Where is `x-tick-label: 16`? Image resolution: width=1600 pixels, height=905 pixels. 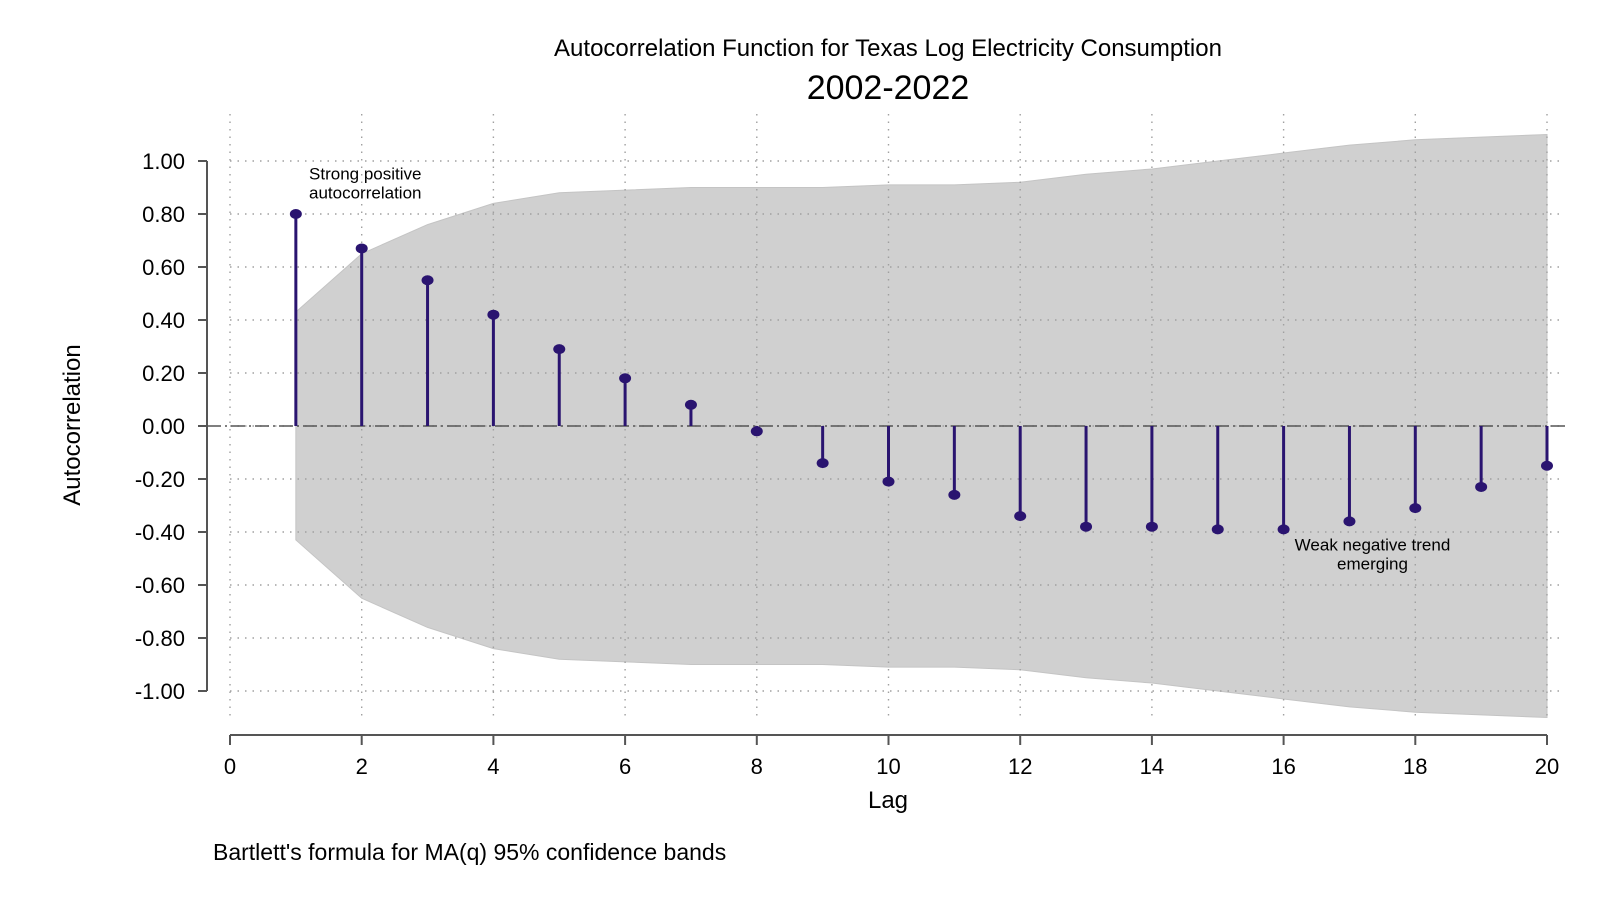
x-tick-label: 16 is located at coordinates (1283, 766).